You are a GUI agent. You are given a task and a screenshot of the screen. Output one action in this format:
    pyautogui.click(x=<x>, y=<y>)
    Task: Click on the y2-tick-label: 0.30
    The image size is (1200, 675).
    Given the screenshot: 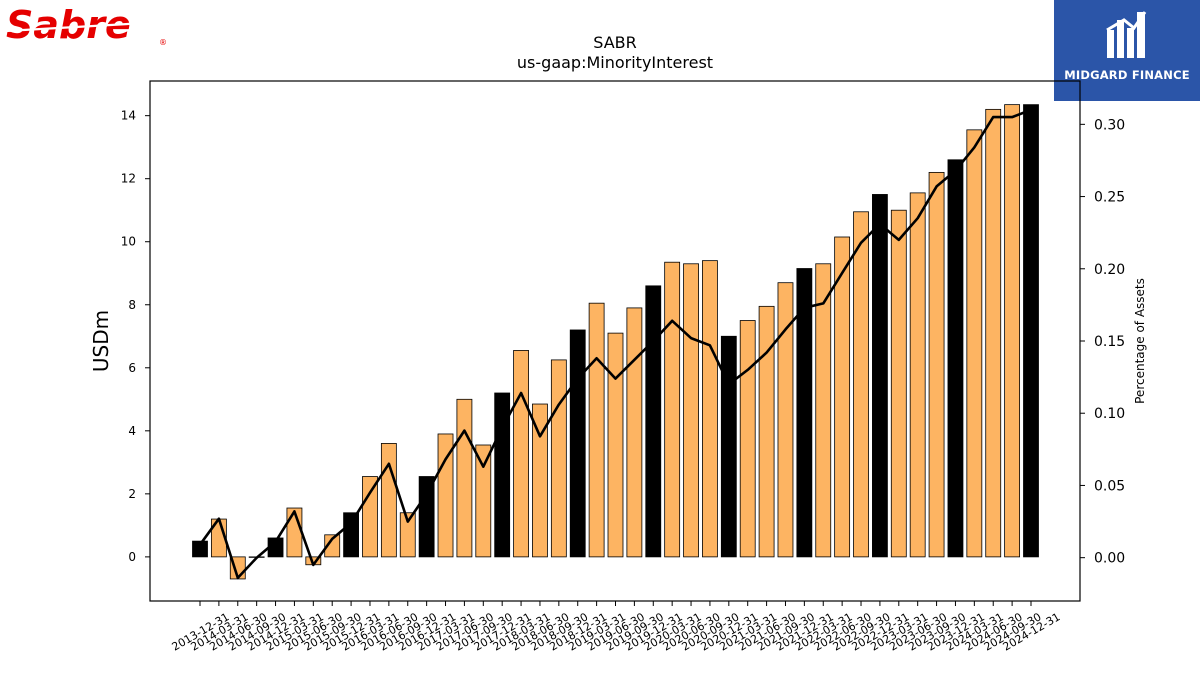 What is the action you would take?
    pyautogui.click(x=1109, y=125)
    